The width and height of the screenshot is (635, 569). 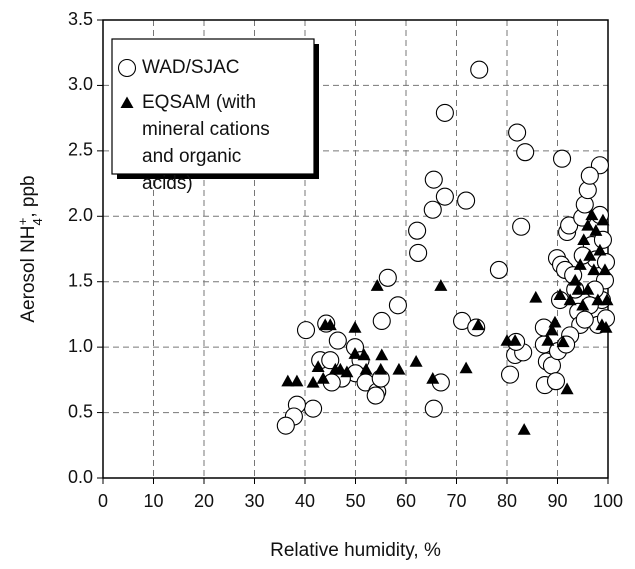 What do you see at coordinates (28, 273) in the screenshot?
I see `y-axis-label-part: Aerosol NH` at bounding box center [28, 273].